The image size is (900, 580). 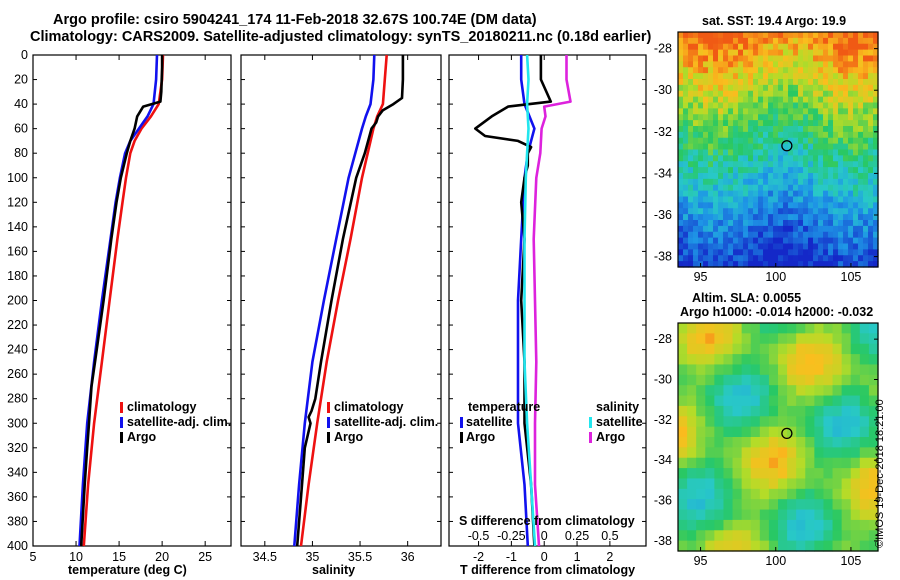 What do you see at coordinates (121, 422) in the screenshot?
I see `temp-legend-mark-sat` at bounding box center [121, 422].